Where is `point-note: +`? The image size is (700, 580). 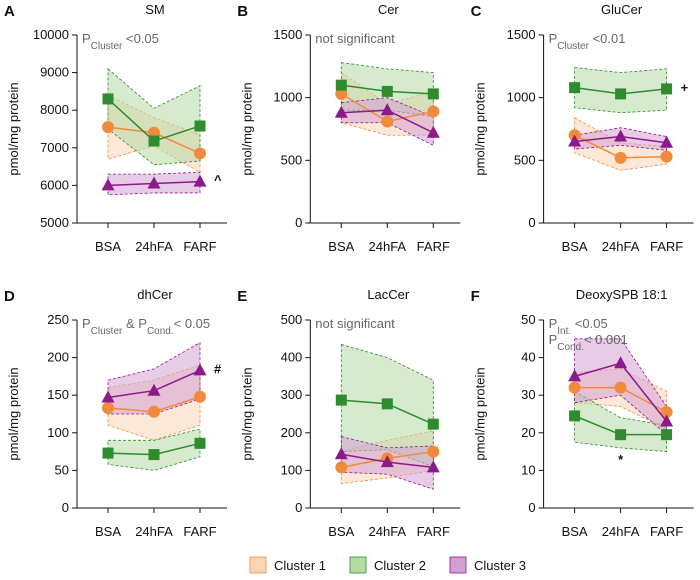 point-note: + is located at coordinates (685, 87).